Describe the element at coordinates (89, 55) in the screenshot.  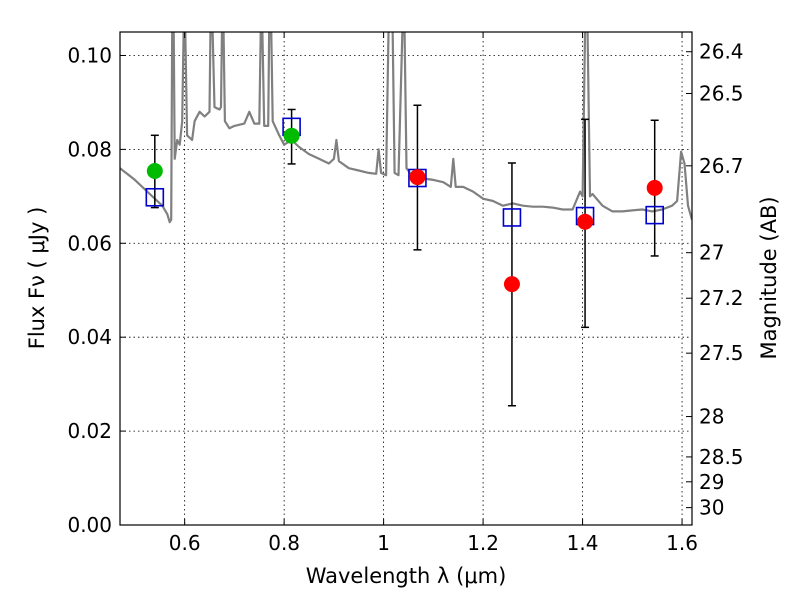
I see `y-tick-label: 0.10` at that location.